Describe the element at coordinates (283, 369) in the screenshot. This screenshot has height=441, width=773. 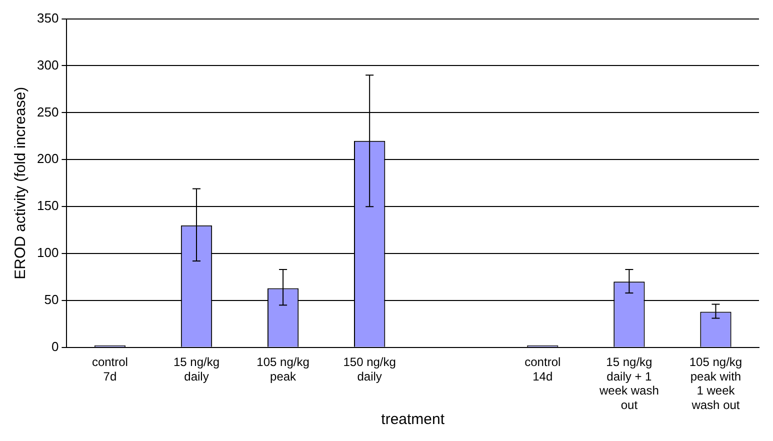
I see `x-tick-label: 105 ng/kg peak` at that location.